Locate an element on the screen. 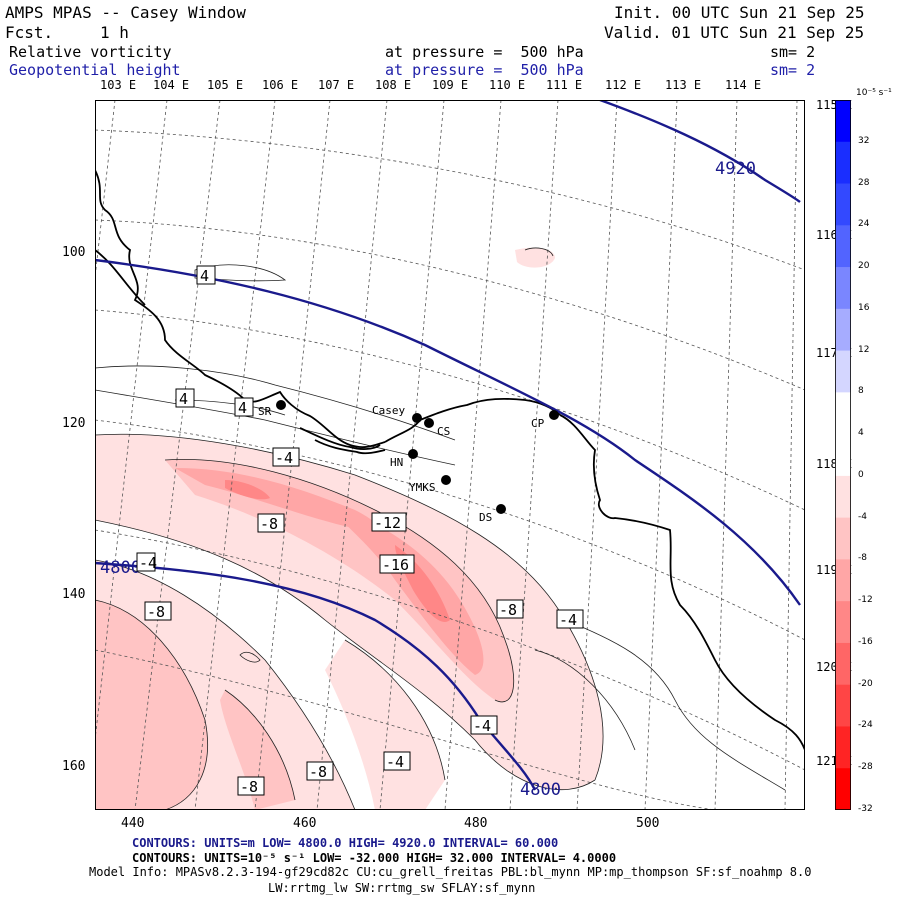  colorbar is located at coordinates (843, 455).